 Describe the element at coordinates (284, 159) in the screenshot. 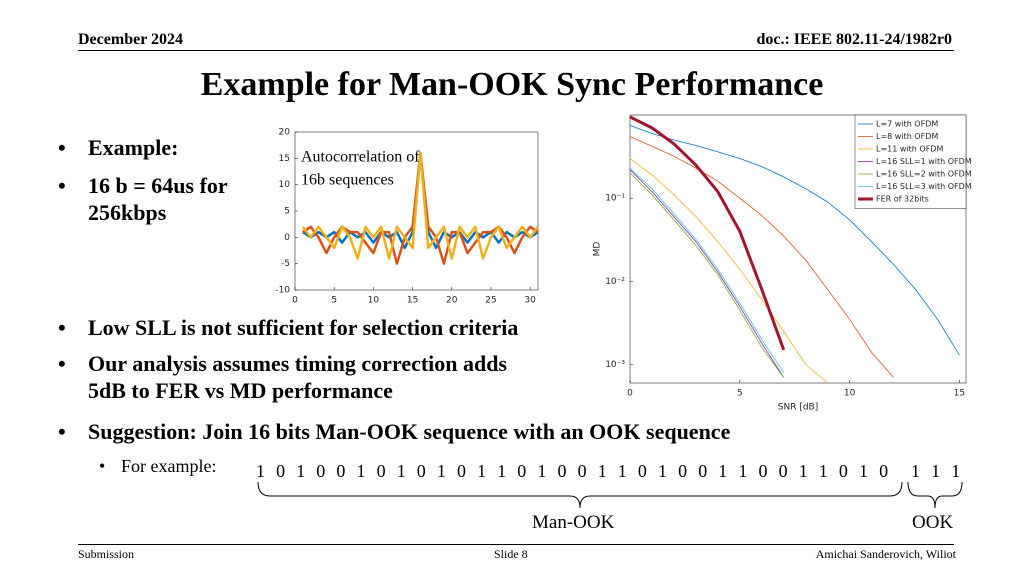

I see `y-tick-label: 15` at that location.